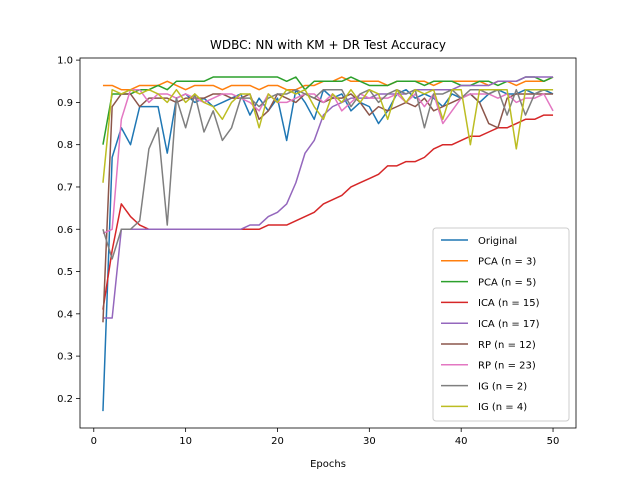 Image resolution: width=640 pixels, height=480 pixels. What do you see at coordinates (65, 187) in the screenshot?
I see `y-tick-label: 0.7` at bounding box center [65, 187].